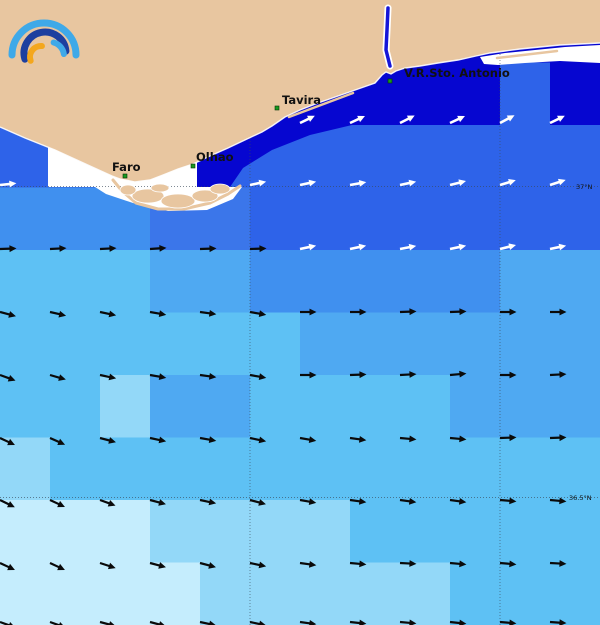 Image resolution: width=600 pixels, height=625 pixels. I want to click on city-label-vr-sto-antonio: V.R.Sto. Antonio, so click(457, 73).